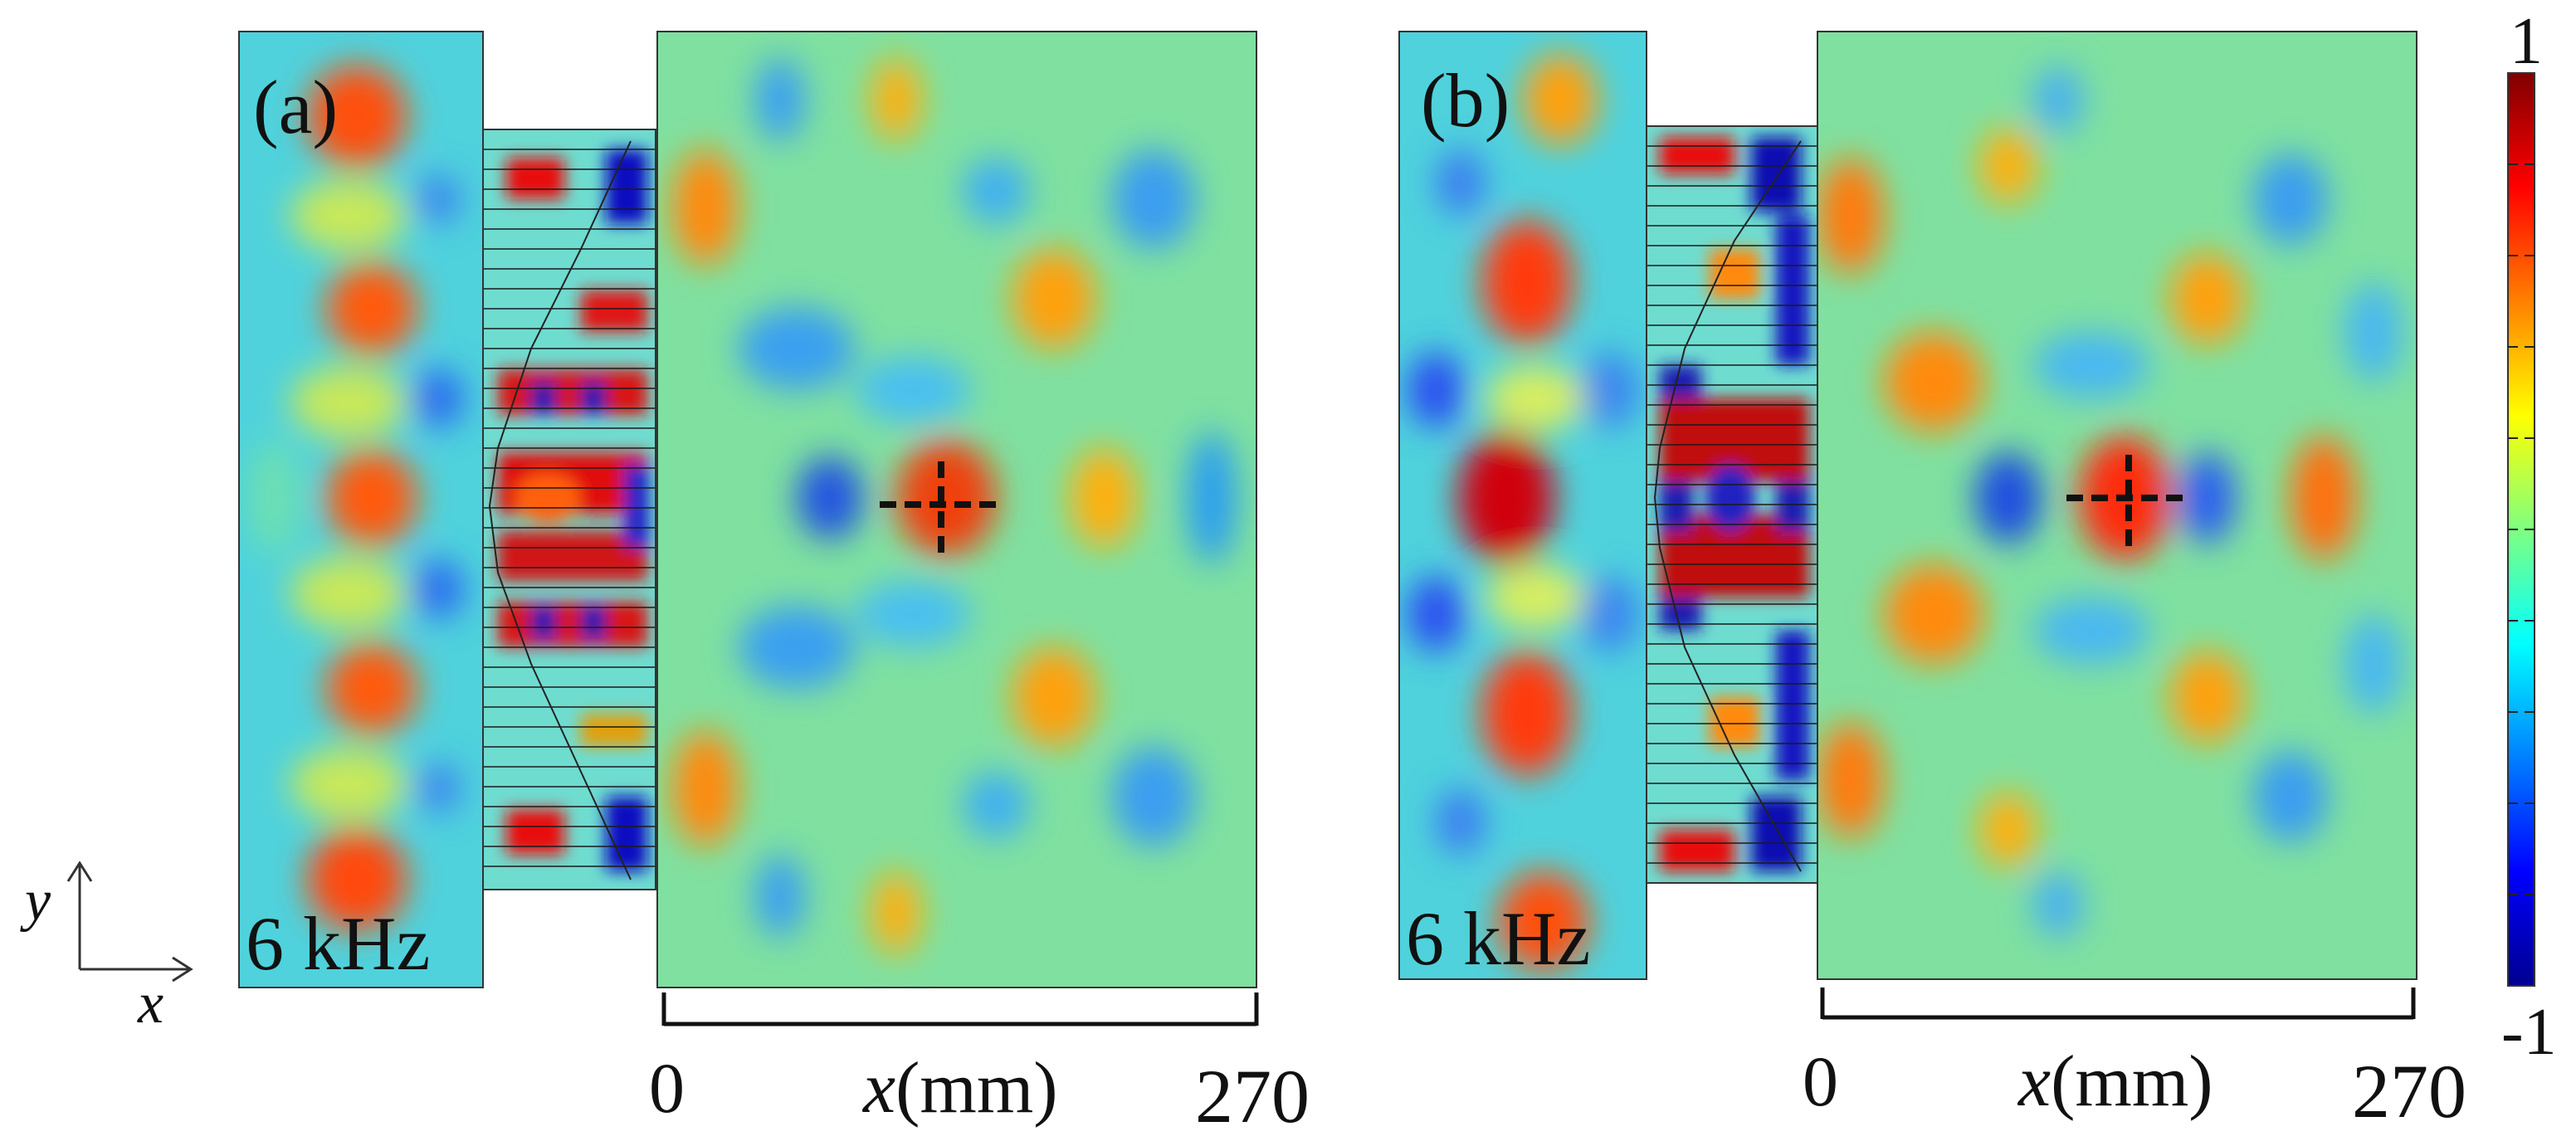 The width and height of the screenshot is (2576, 1146). What do you see at coordinates (942, 511) in the screenshot?
I see `panel-a-focus-crosshair` at bounding box center [942, 511].